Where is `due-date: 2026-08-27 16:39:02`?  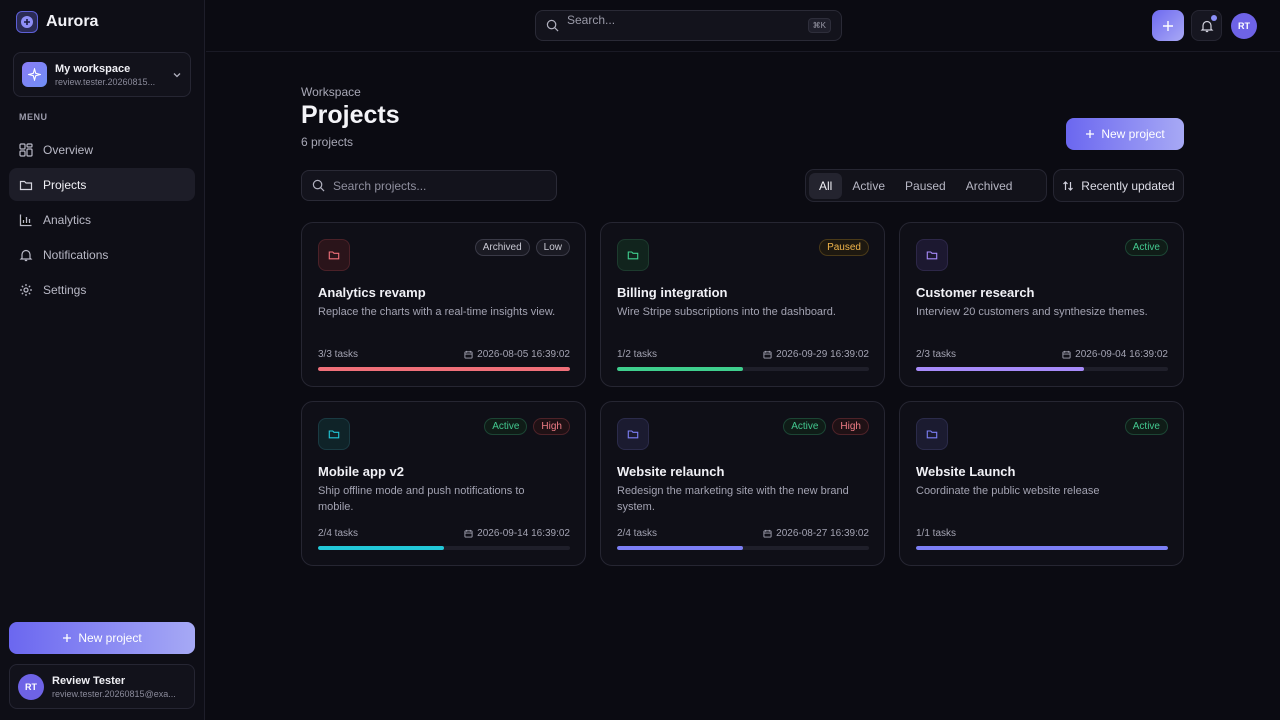
due-date: 2026-08-27 16:39:02 is located at coordinates (816, 533).